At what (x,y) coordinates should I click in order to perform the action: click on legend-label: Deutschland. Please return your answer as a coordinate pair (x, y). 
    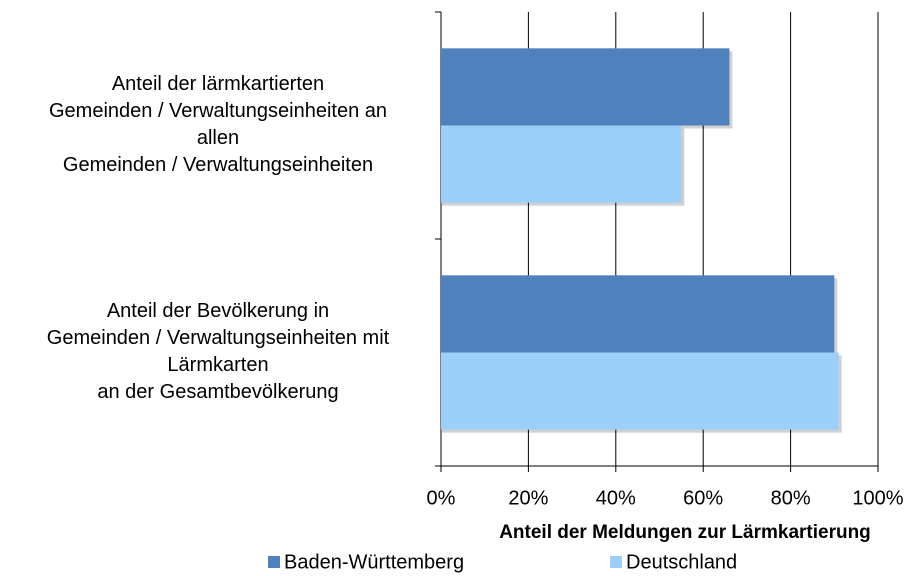
    Looking at the image, I should click on (681, 562).